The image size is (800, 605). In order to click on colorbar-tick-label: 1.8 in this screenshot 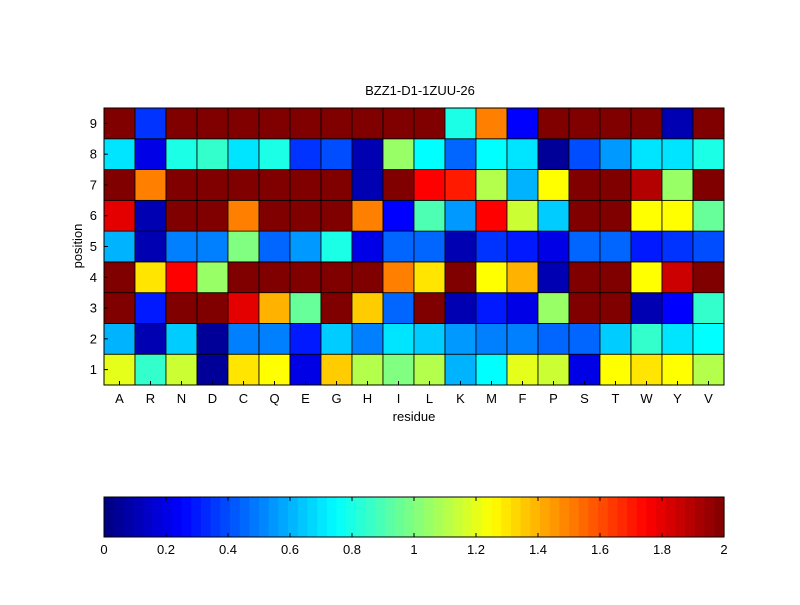, I will do `click(662, 549)`.